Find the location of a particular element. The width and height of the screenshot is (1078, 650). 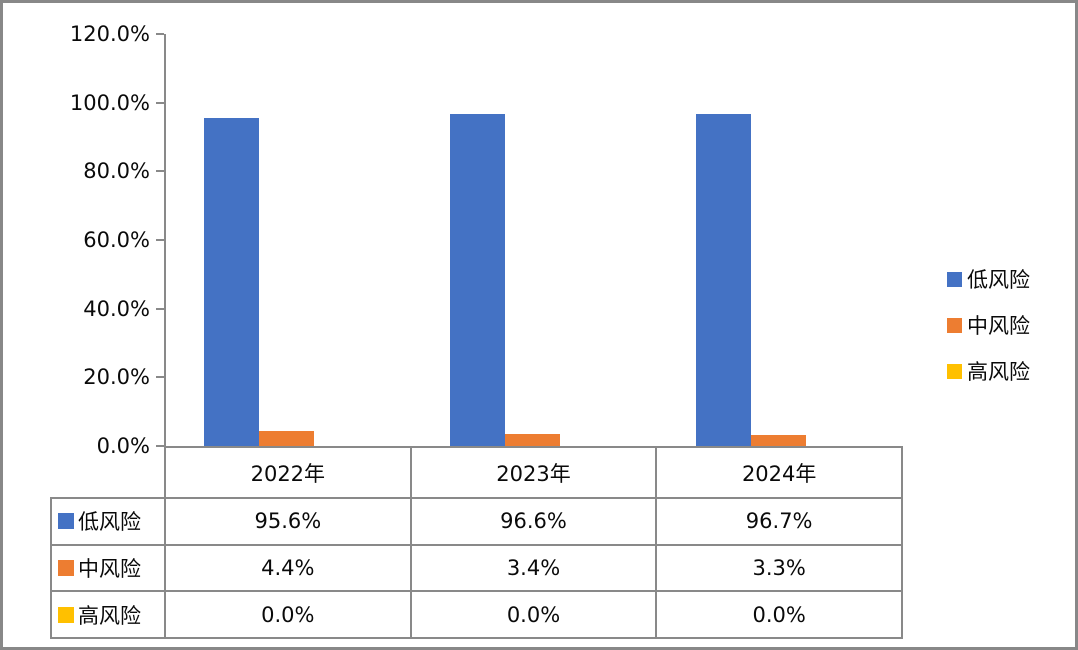

table-value-series2-cat2: 0.0% is located at coordinates (778, 613).